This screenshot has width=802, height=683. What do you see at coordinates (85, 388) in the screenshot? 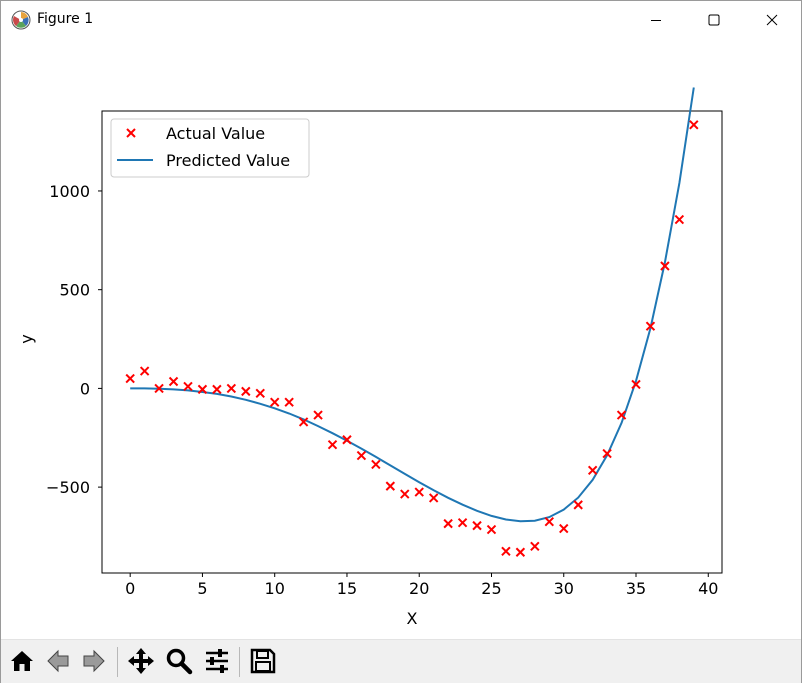
I see `y-tick-label: 0` at bounding box center [85, 388].